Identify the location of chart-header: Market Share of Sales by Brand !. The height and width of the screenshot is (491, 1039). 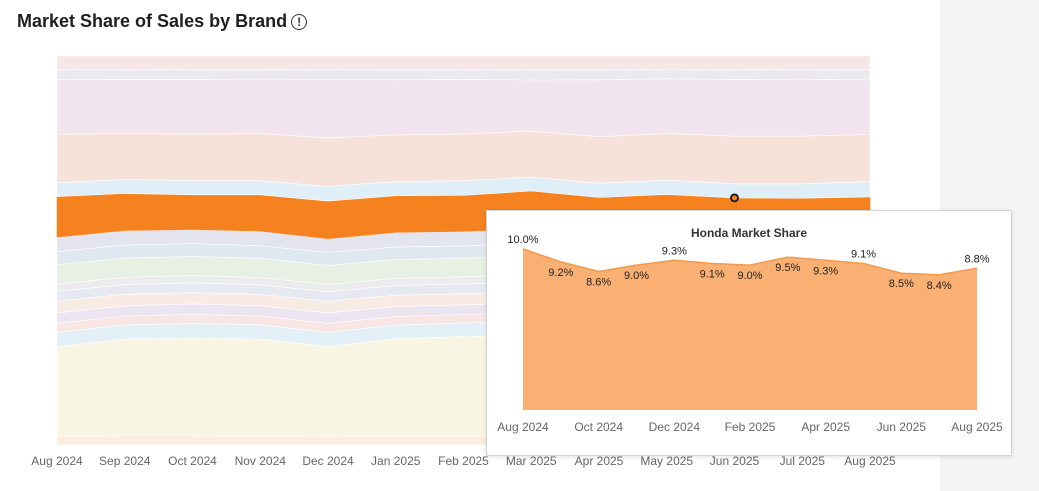
(162, 21).